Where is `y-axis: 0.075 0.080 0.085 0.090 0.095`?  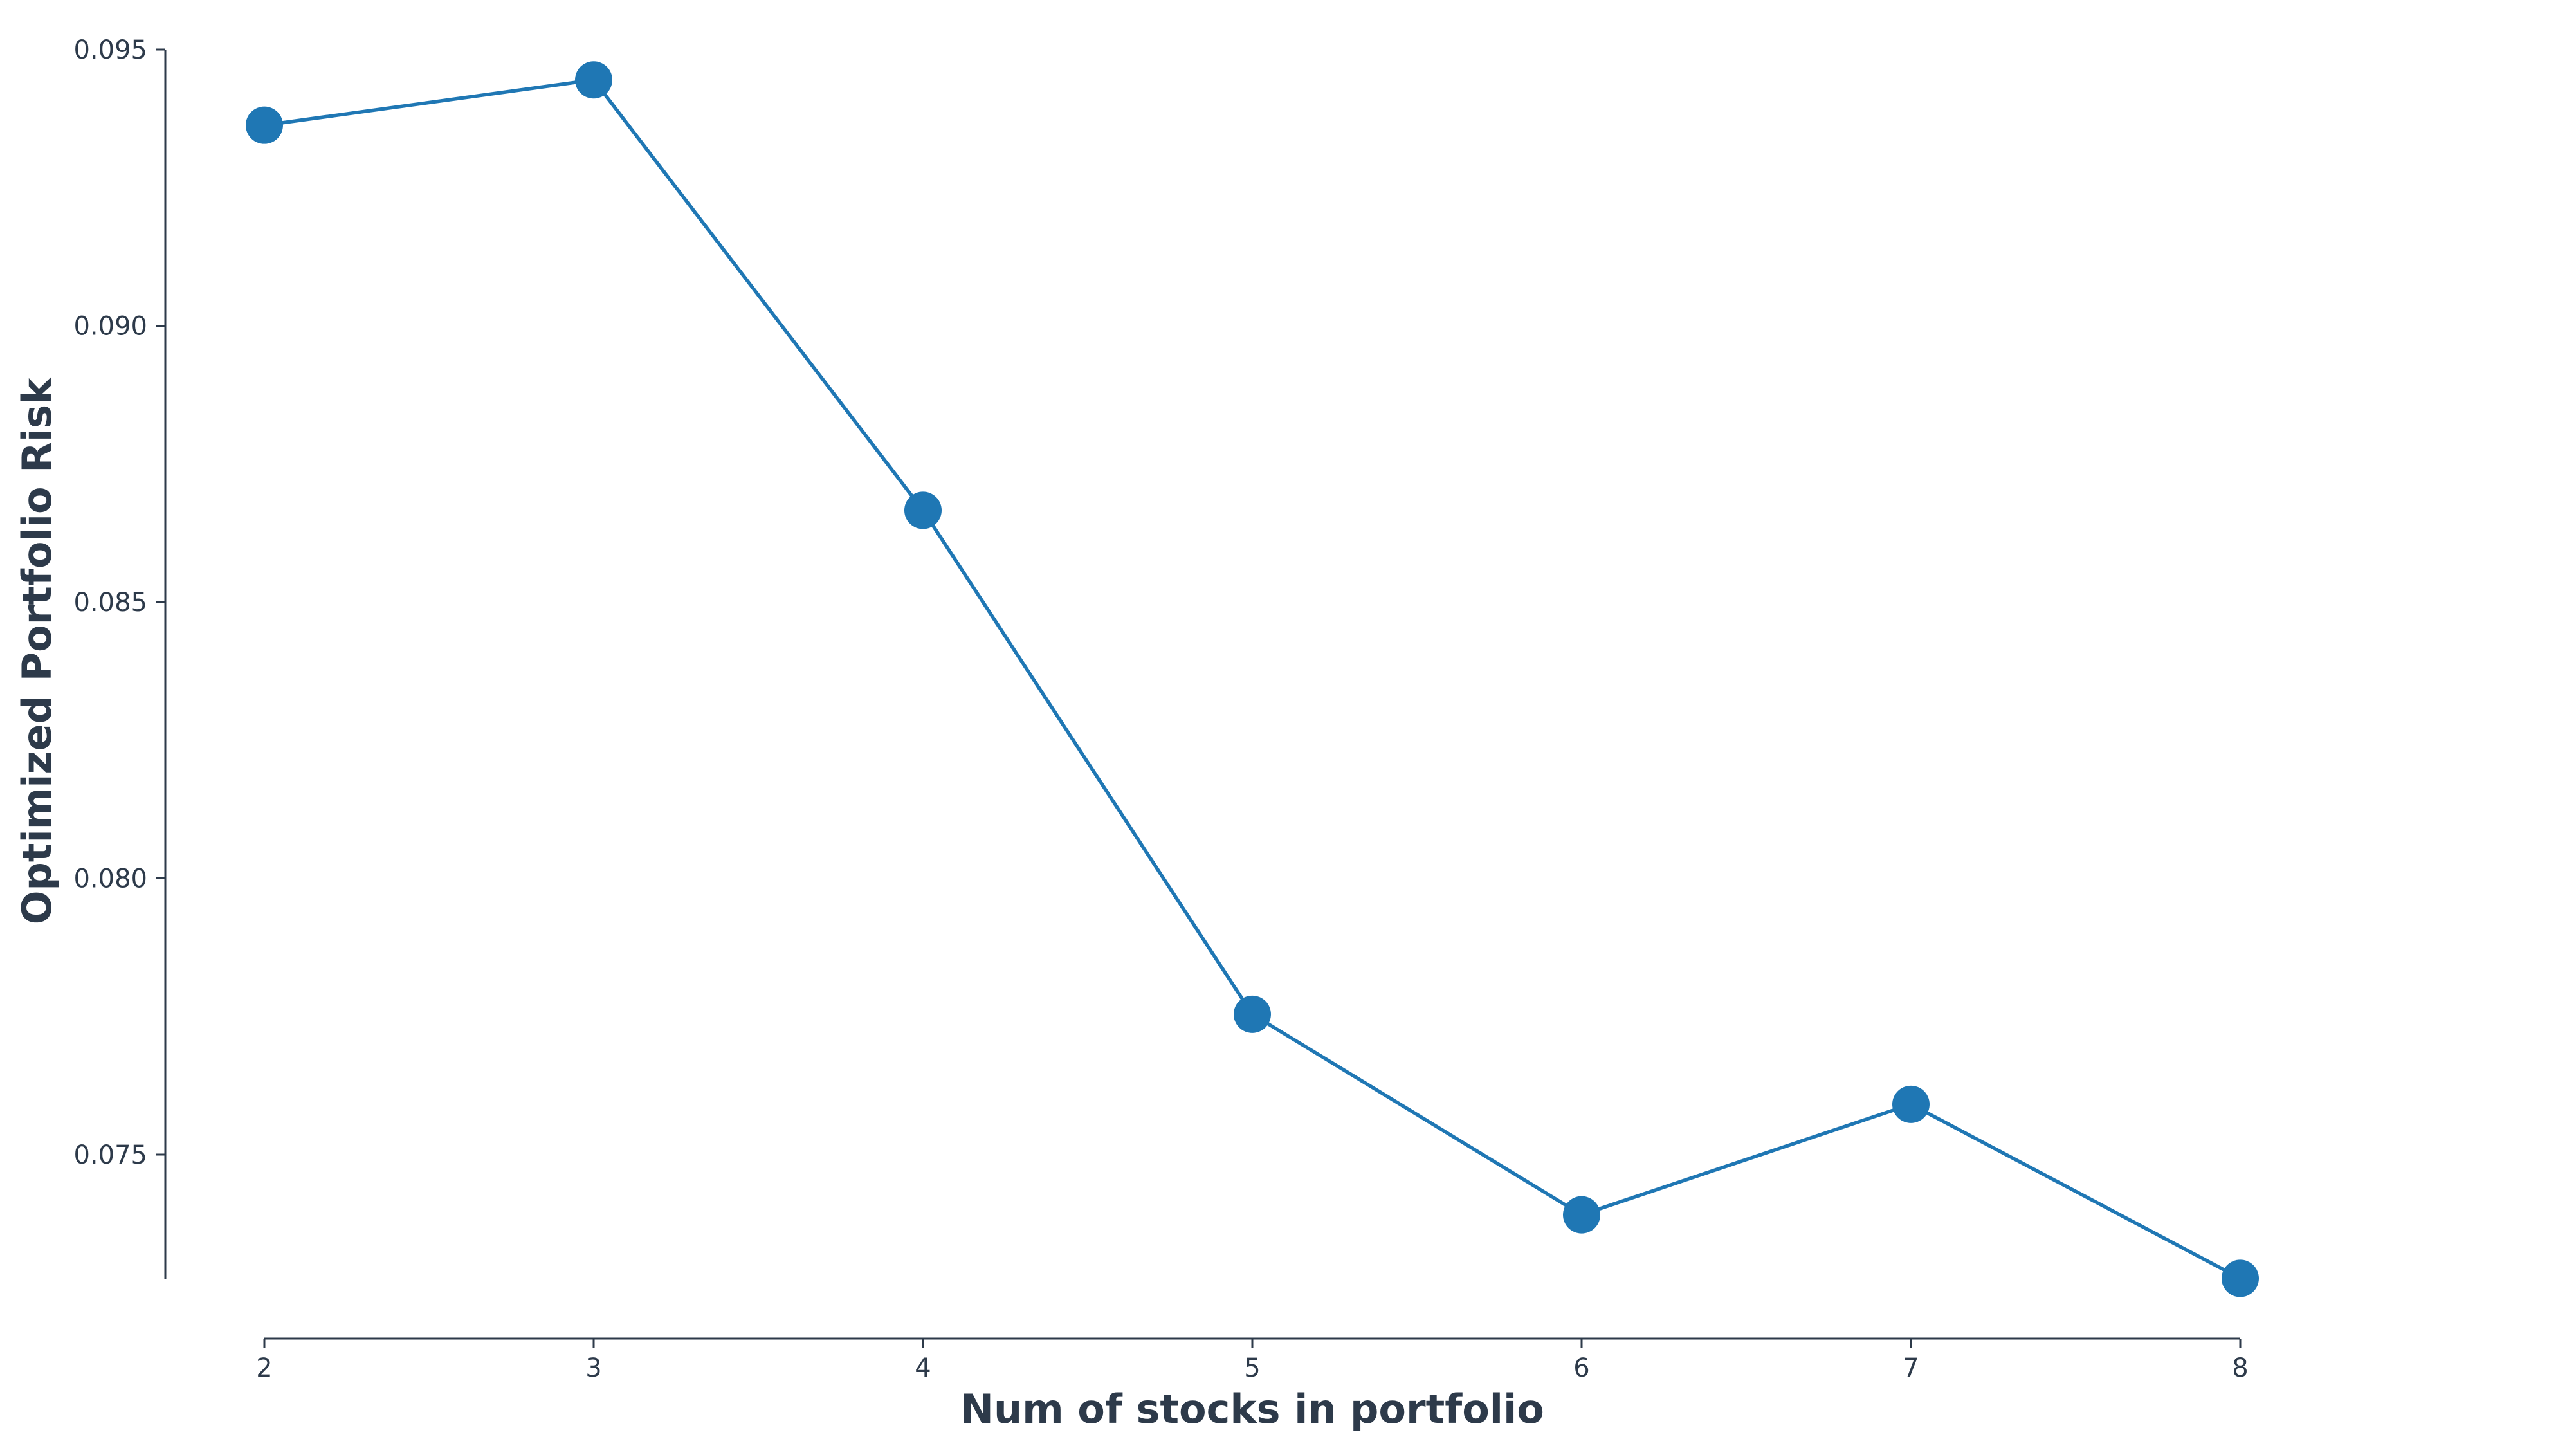
y-axis: 0.075 0.080 0.085 0.090 0.095 is located at coordinates (120, 657).